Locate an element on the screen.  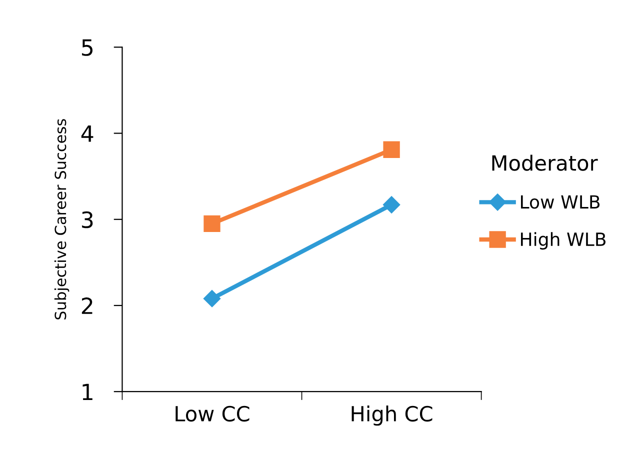
y-tick-label: 4 is located at coordinates (87, 134).